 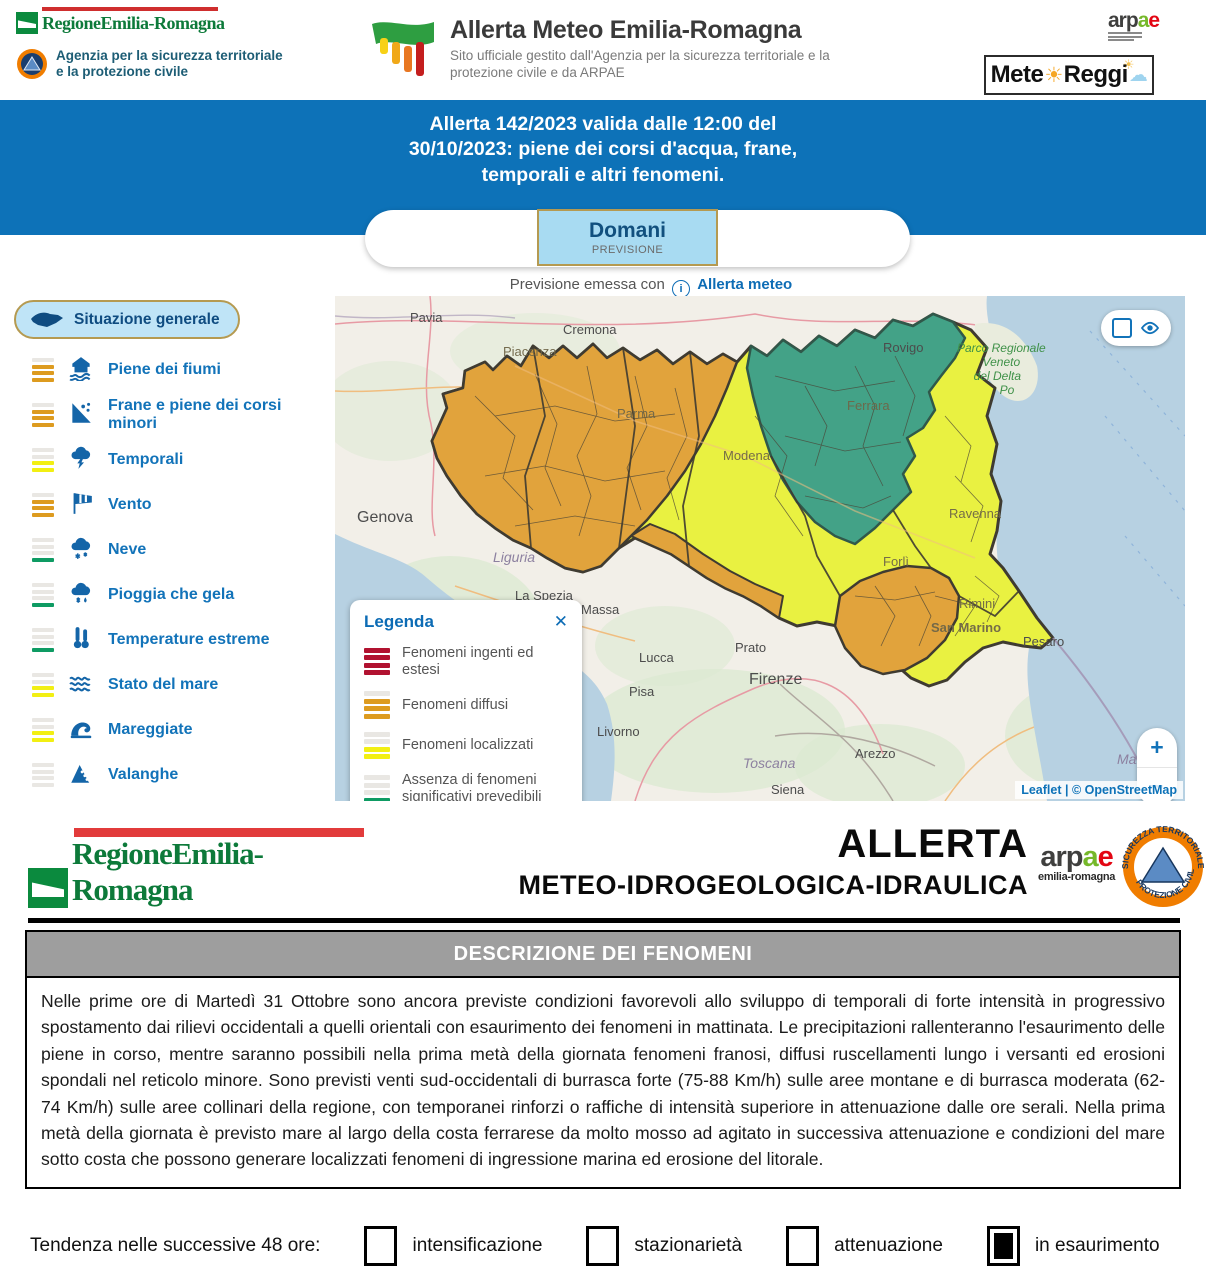 What do you see at coordinates (127, 549) in the screenshot?
I see `sidebar-item-label: Neve` at bounding box center [127, 549].